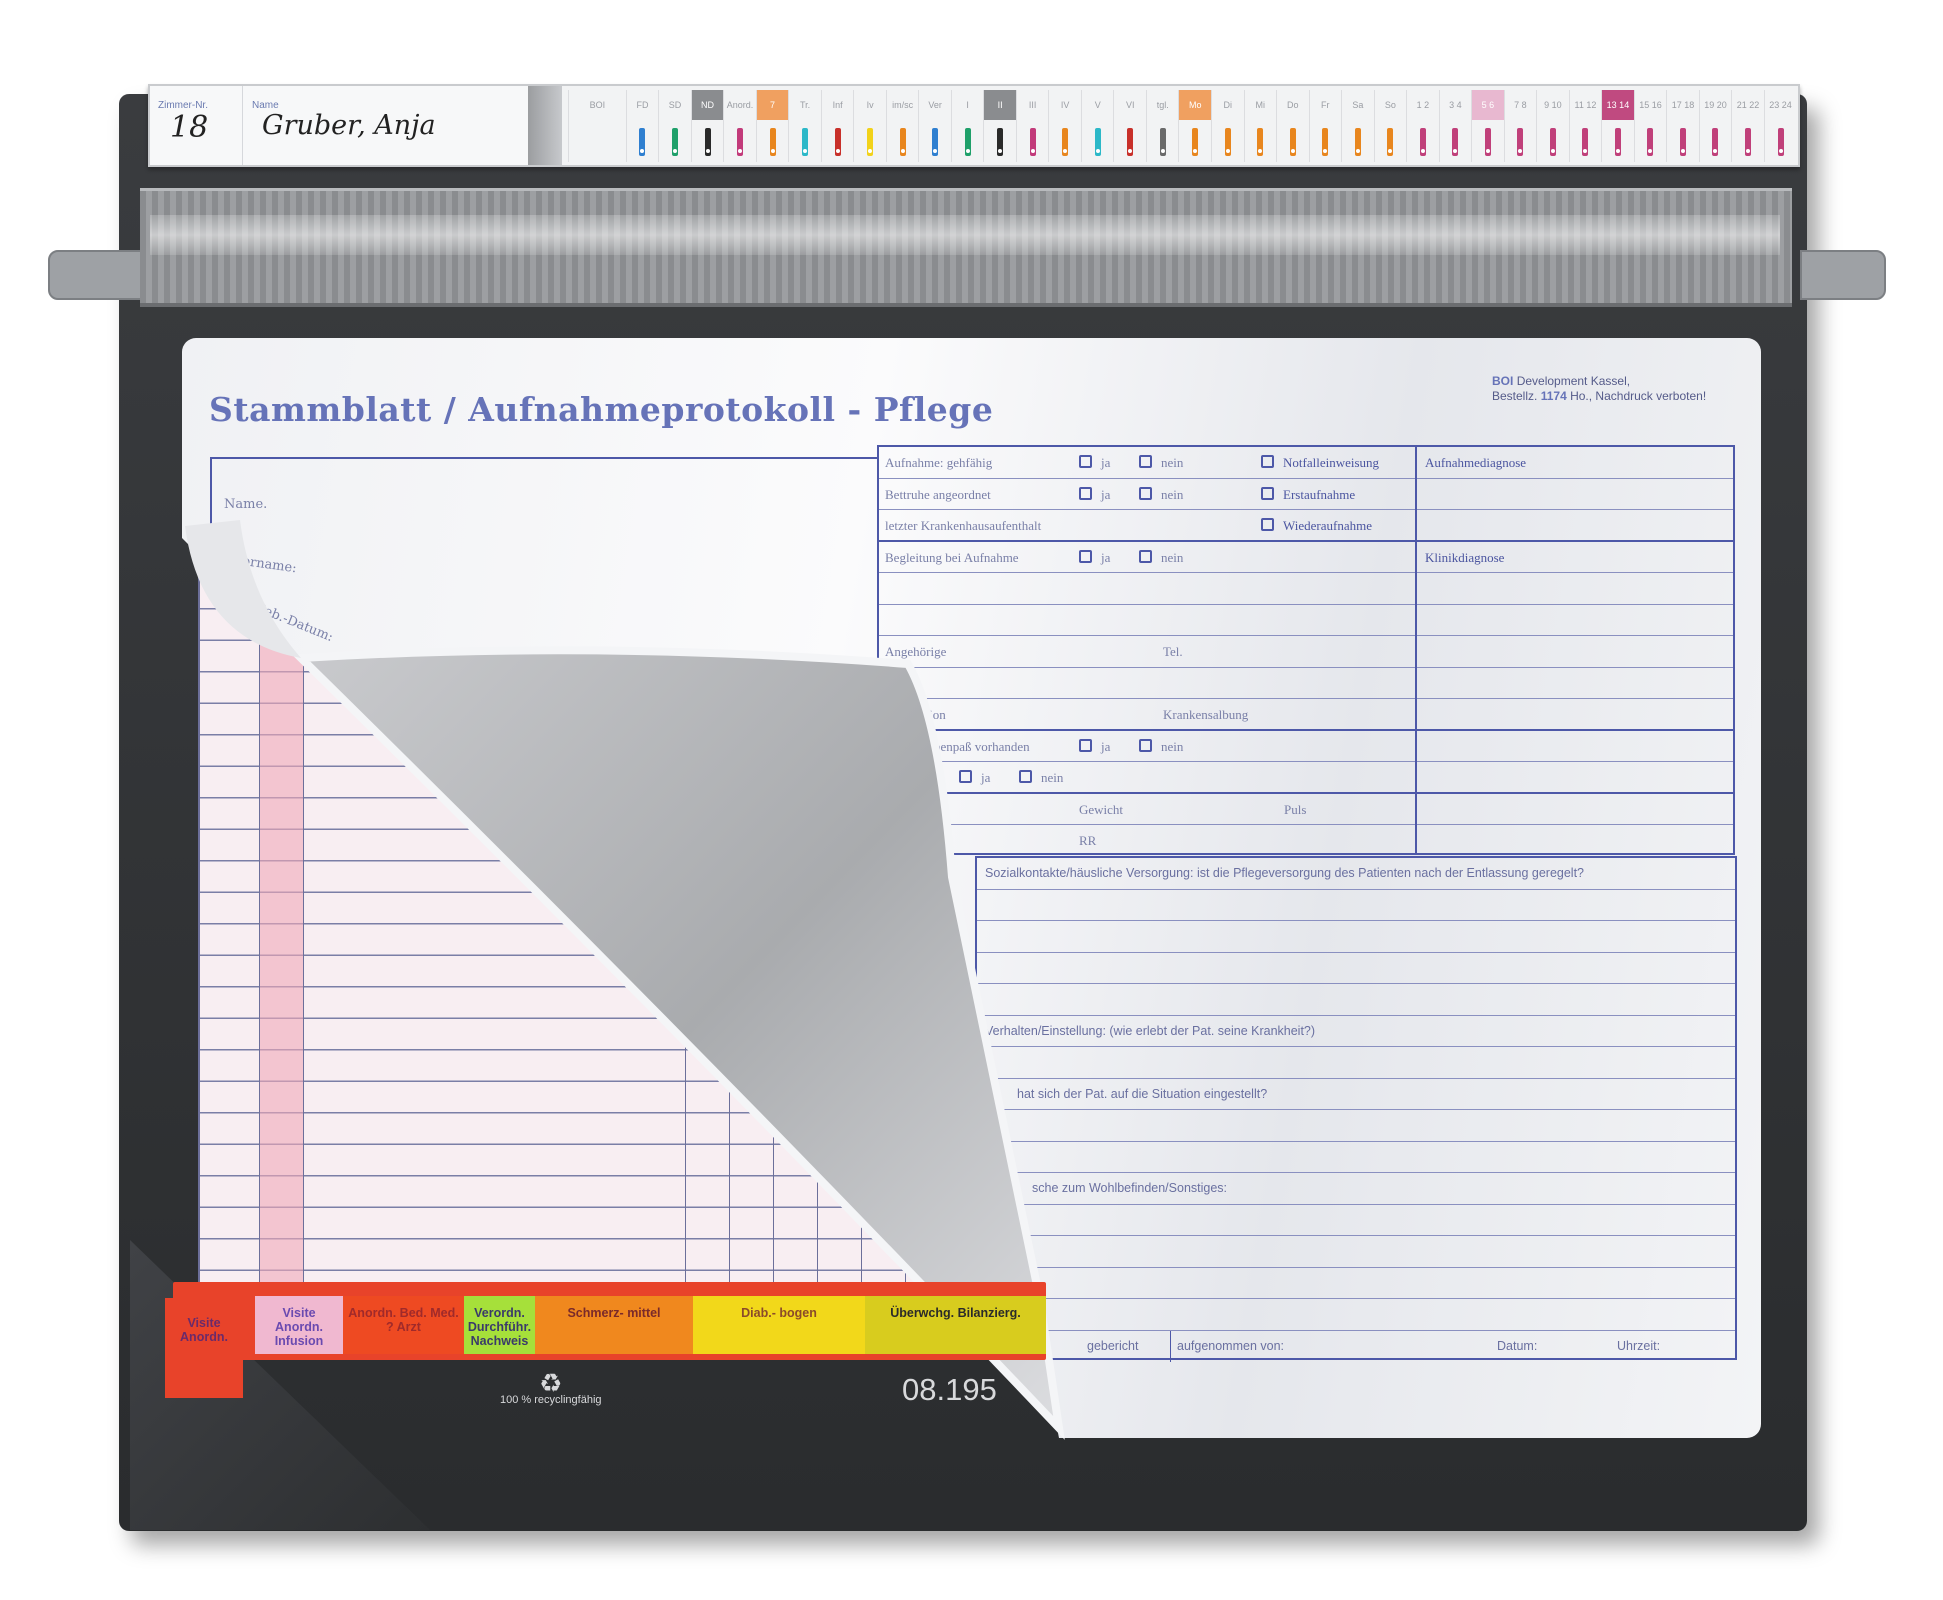 This screenshot has width=1943, height=1600. Describe the element at coordinates (299, 1325) in the screenshot. I see `register-tab: Visite Anordn. Infusion` at that location.